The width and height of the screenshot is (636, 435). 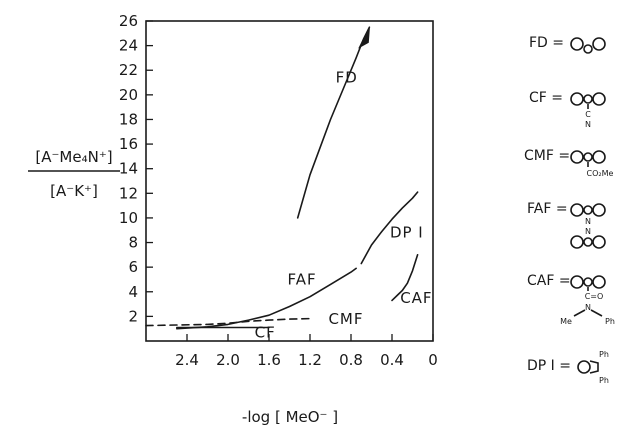 I want to click on curve-label-faf: FAF, so click(x=301, y=279).